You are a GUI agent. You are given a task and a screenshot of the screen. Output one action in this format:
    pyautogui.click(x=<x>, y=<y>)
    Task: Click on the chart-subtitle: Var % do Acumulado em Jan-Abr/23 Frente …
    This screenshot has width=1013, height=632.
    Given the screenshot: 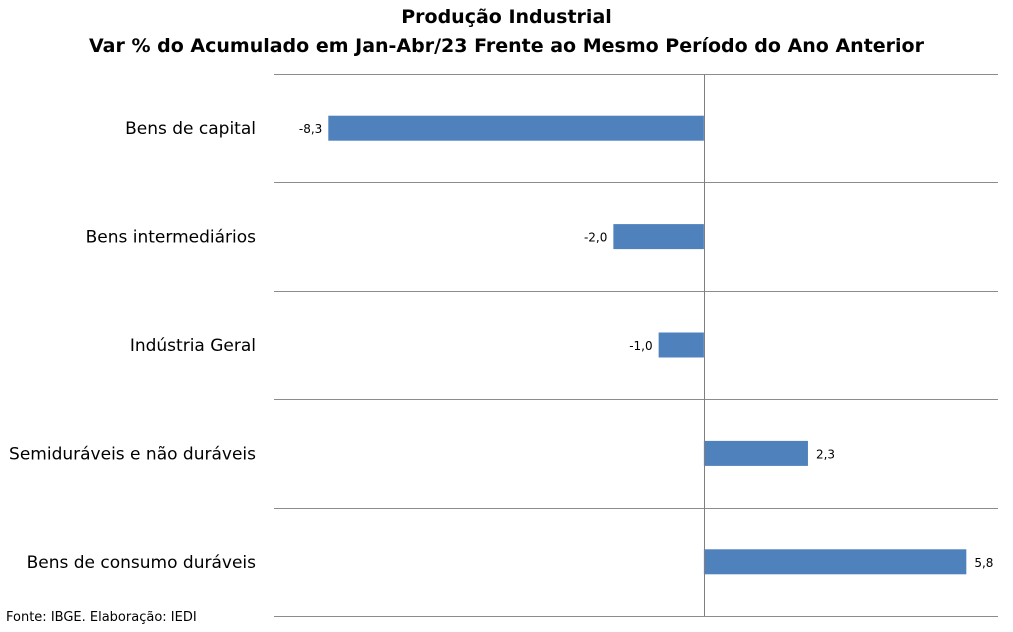 What is the action you would take?
    pyautogui.click(x=506, y=46)
    